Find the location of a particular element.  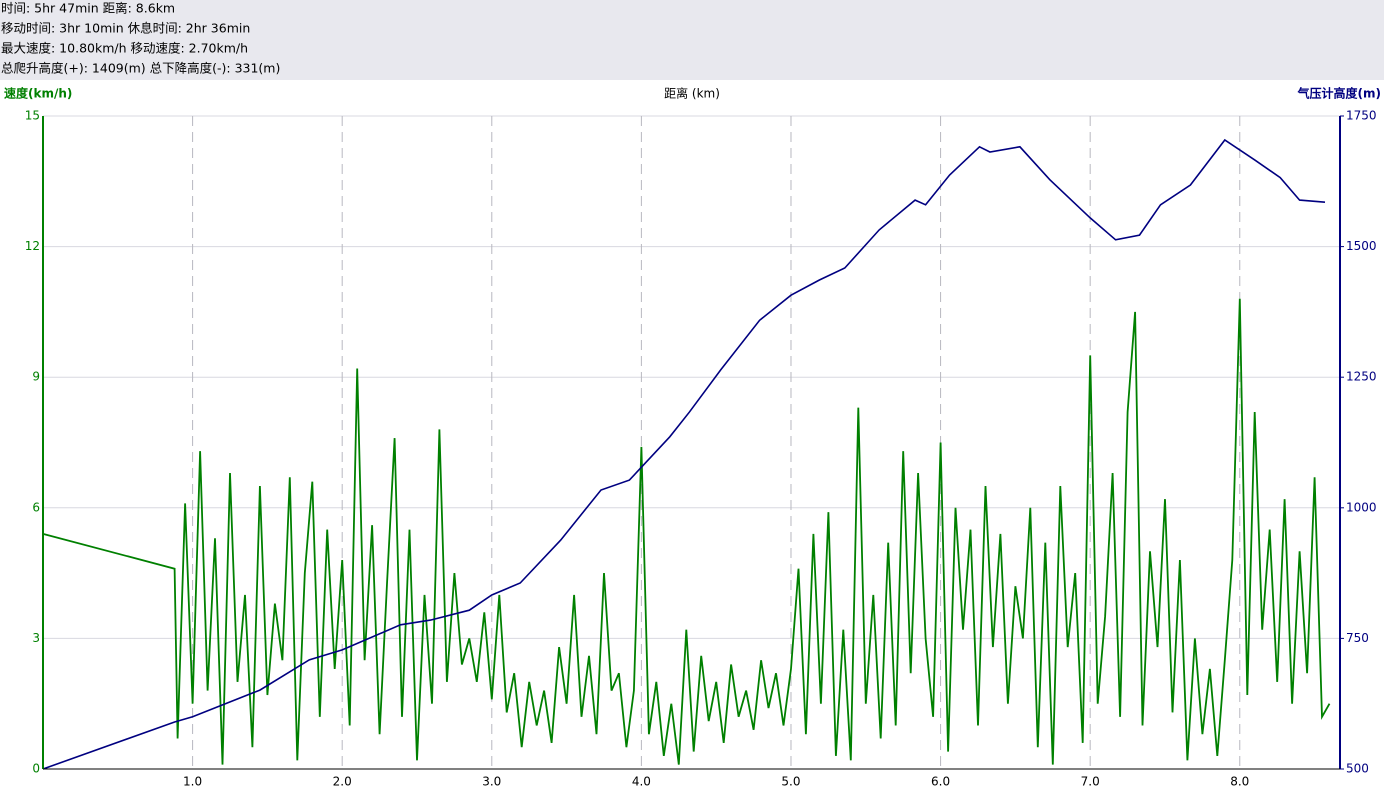

summary-panel is located at coordinates (692, 40).